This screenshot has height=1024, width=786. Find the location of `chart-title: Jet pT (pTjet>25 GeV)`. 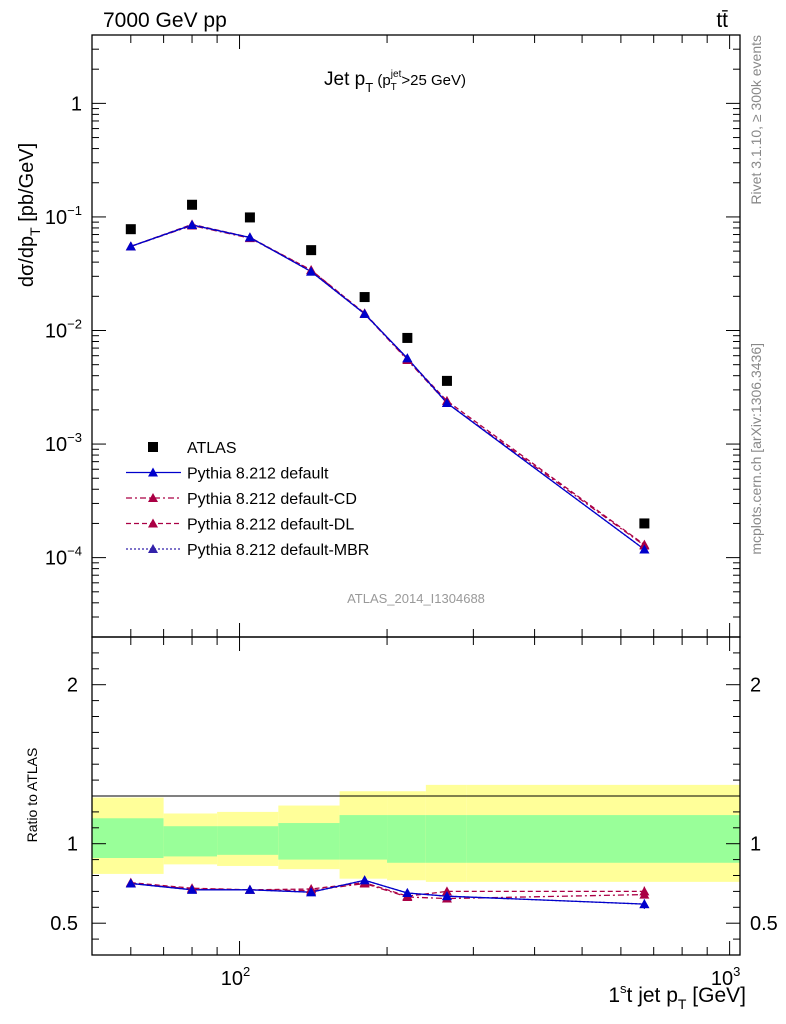

chart-title: Jet pT (pTjet>25 GeV) is located at coordinates (395, 82).